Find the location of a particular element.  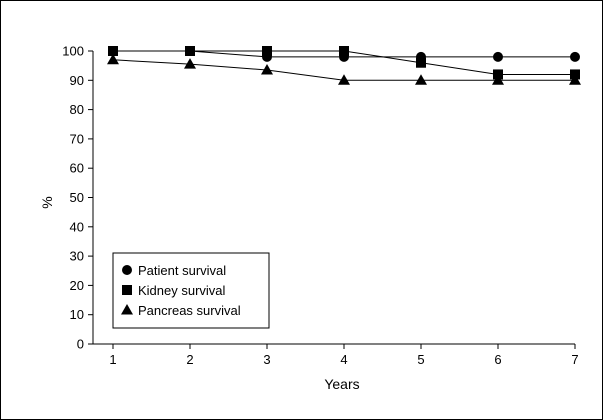

y-tick-label: 60 is located at coordinates (77, 168).